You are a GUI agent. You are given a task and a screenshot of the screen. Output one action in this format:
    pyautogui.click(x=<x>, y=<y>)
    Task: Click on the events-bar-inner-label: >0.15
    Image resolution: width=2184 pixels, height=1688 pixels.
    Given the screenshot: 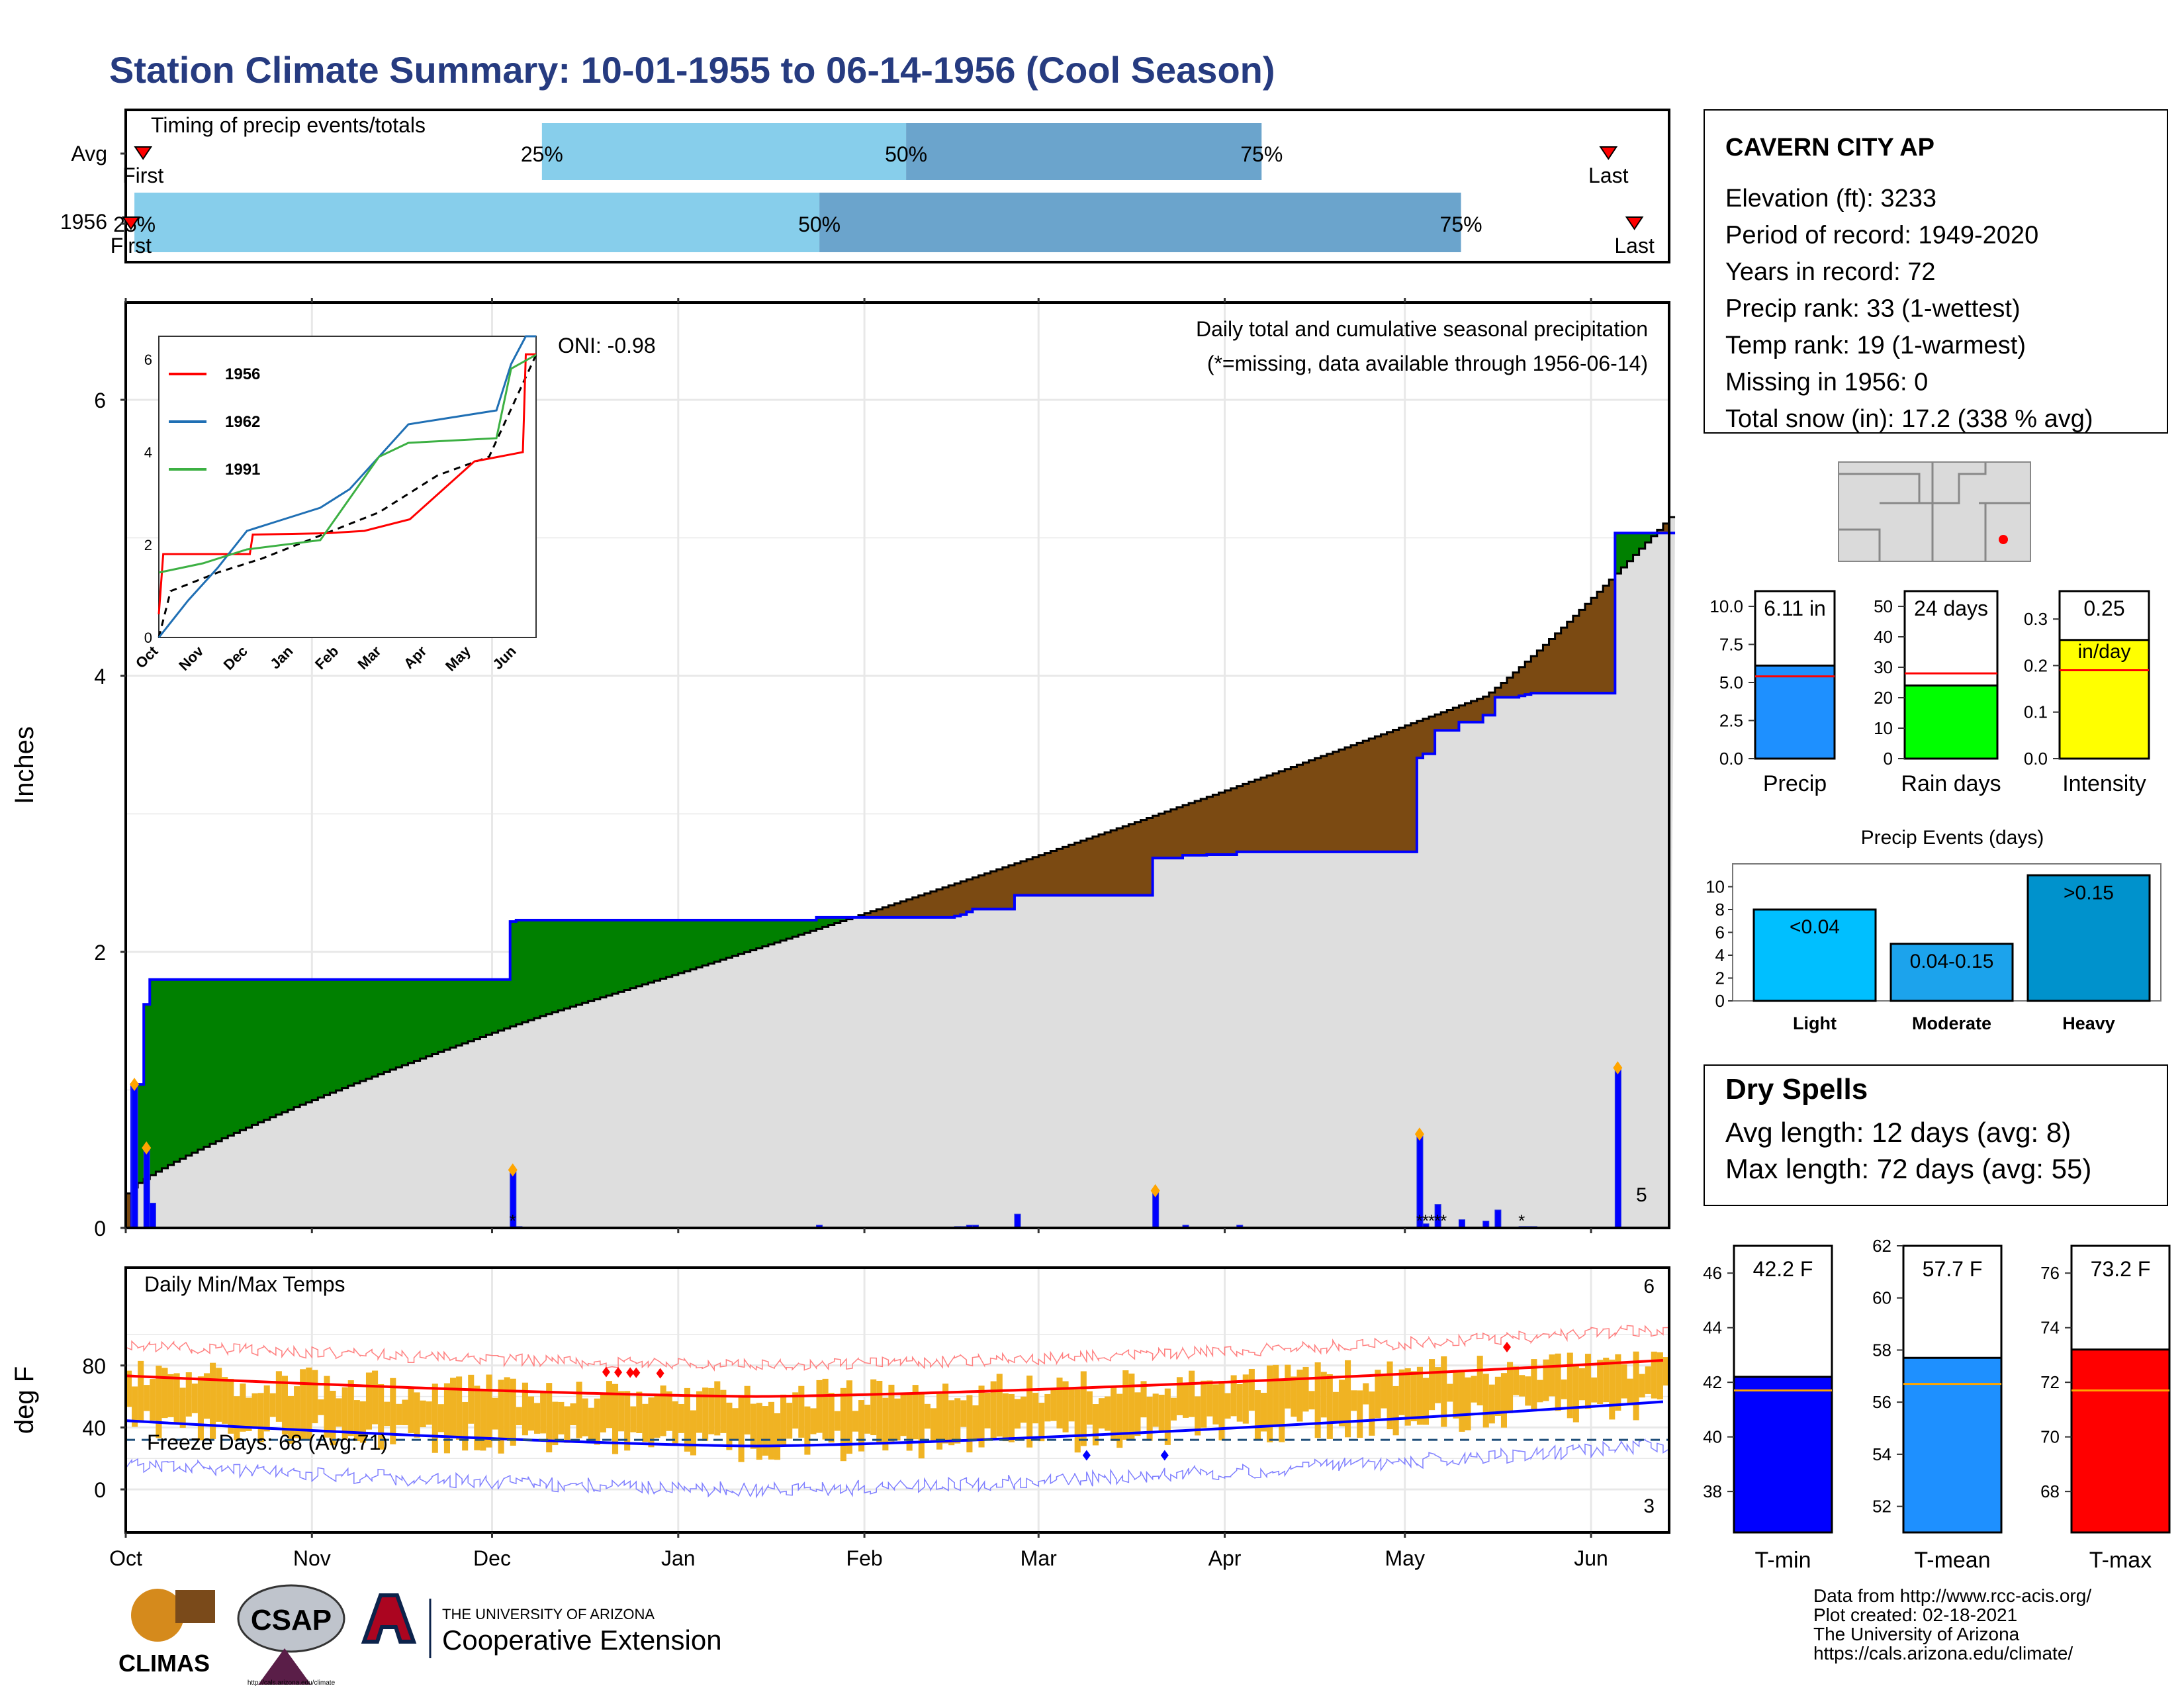 What is the action you would take?
    pyautogui.click(x=2089, y=893)
    